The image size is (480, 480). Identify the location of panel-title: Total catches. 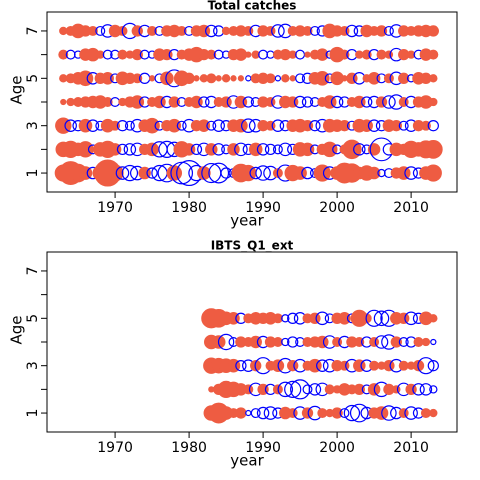
(252, 6).